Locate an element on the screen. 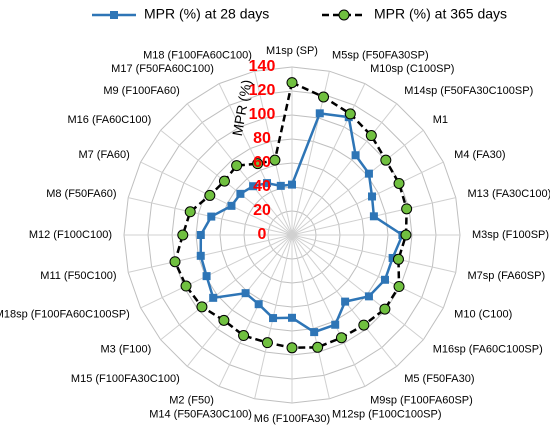  category-label: M17 (F50FA60C100) is located at coordinates (162, 69).